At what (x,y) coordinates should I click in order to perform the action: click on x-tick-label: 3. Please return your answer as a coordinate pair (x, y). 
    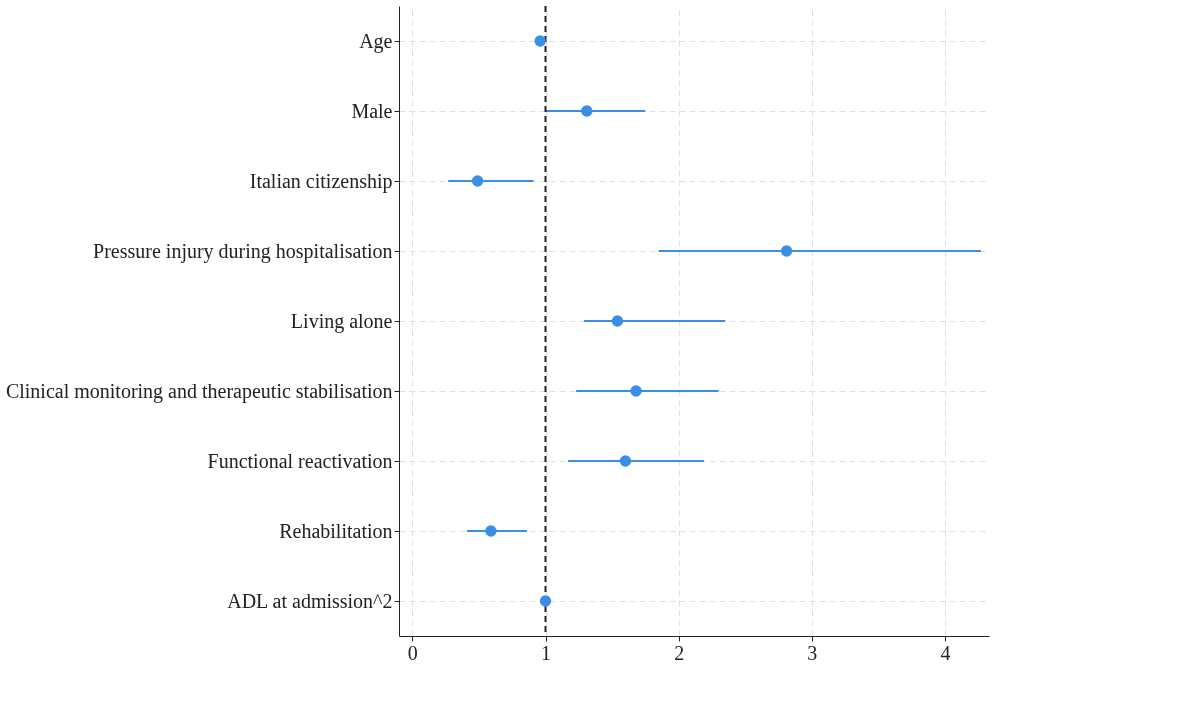
    Looking at the image, I should click on (812, 652).